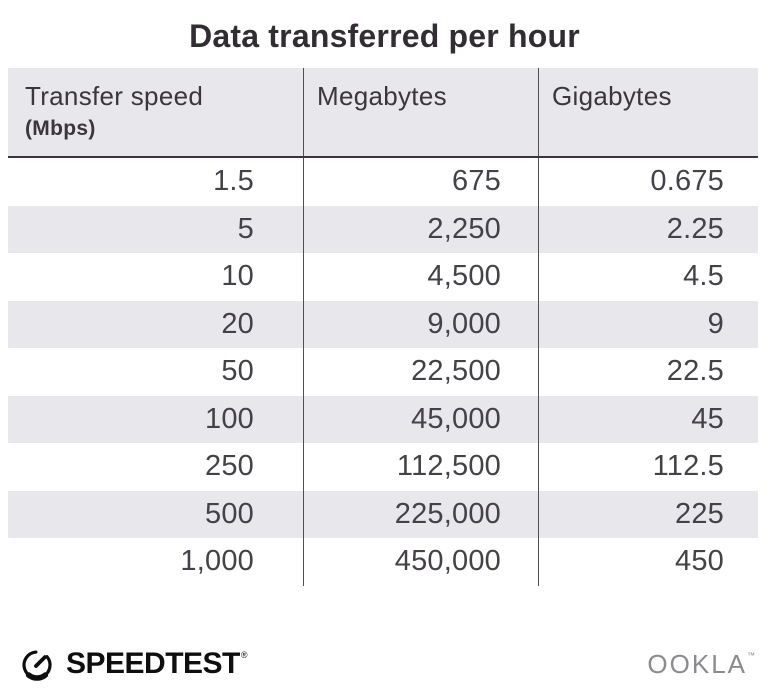 This screenshot has width=769, height=698. Describe the element at coordinates (648, 419) in the screenshot. I see `table-cell: 45` at that location.